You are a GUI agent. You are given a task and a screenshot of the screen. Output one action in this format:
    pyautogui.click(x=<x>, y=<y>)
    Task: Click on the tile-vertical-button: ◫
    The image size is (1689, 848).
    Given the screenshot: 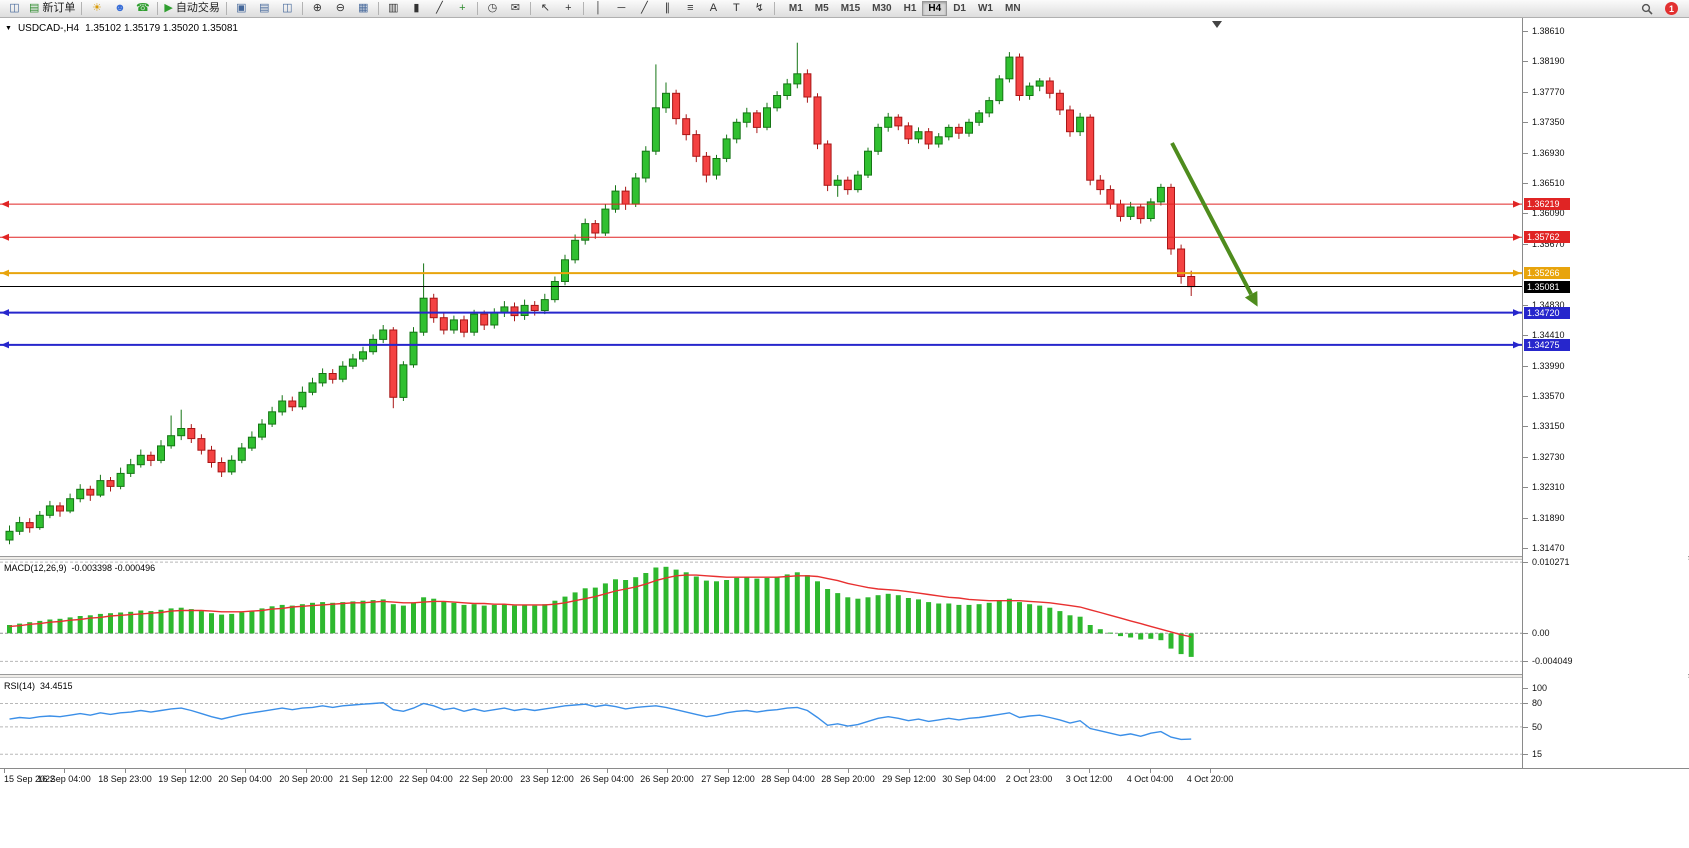 What is the action you would take?
    pyautogui.click(x=287, y=9)
    